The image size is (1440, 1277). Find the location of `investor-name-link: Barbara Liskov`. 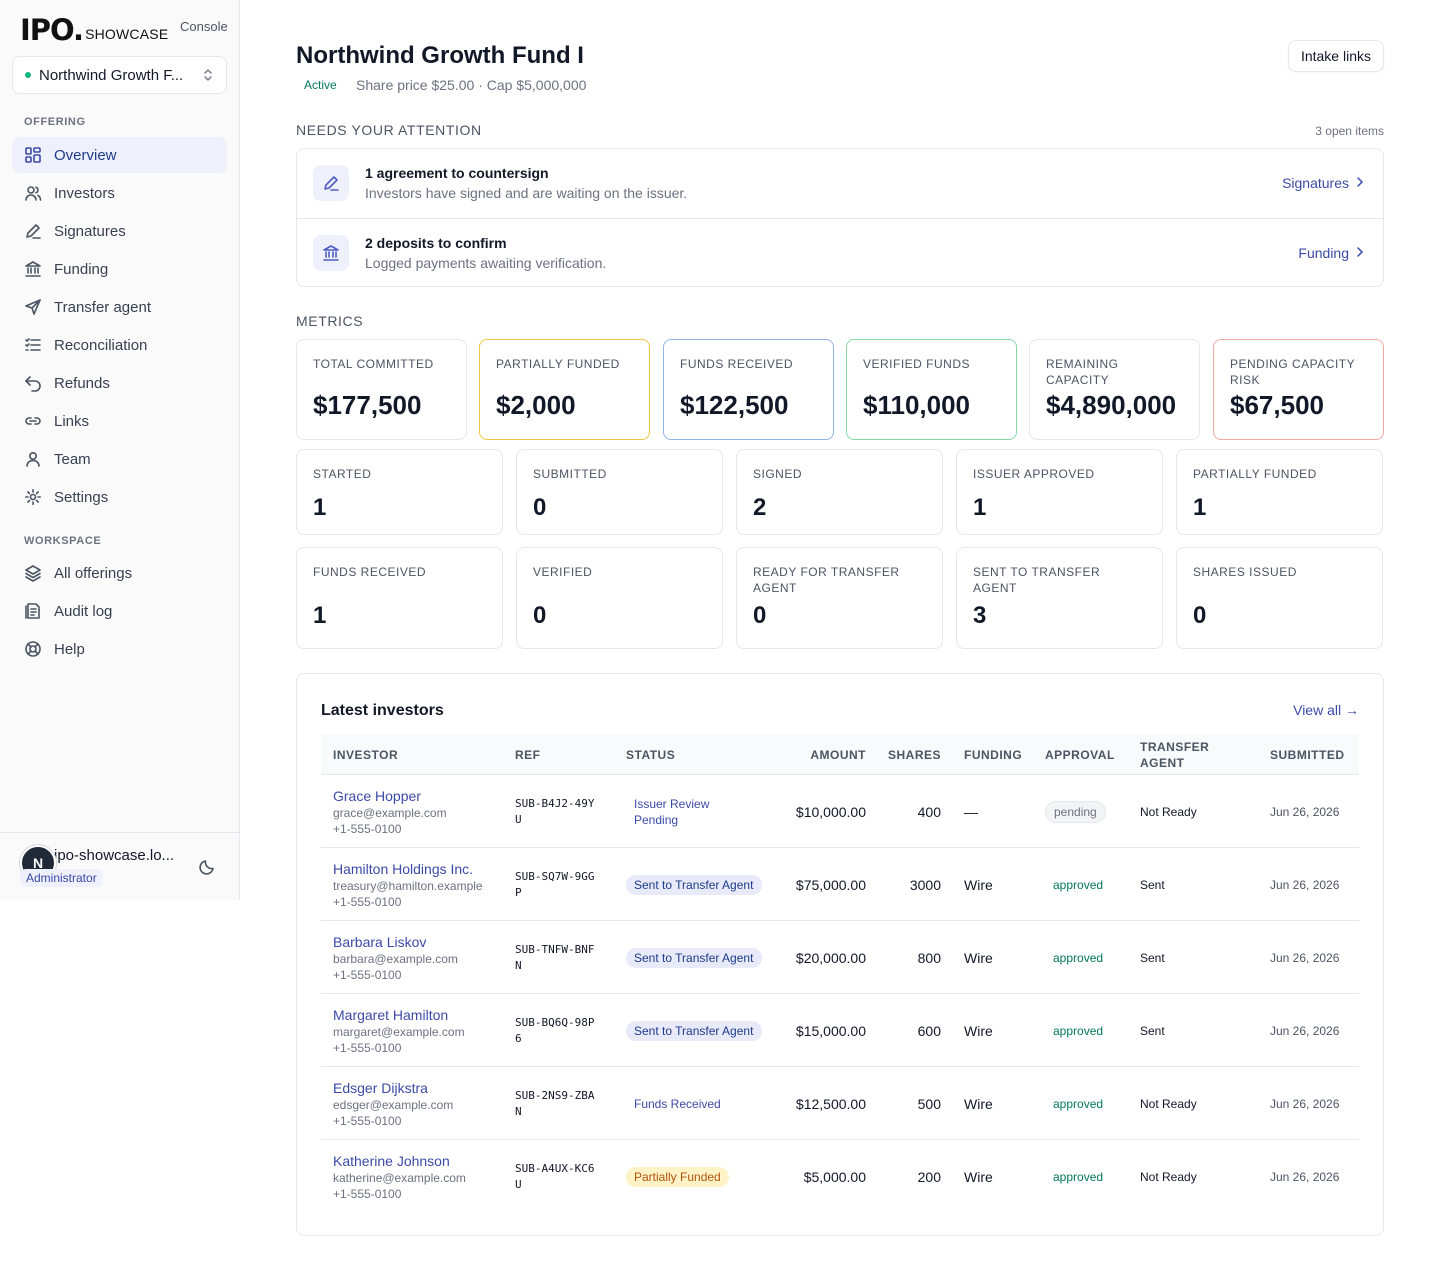

investor-name-link: Barbara Liskov is located at coordinates (380, 941).